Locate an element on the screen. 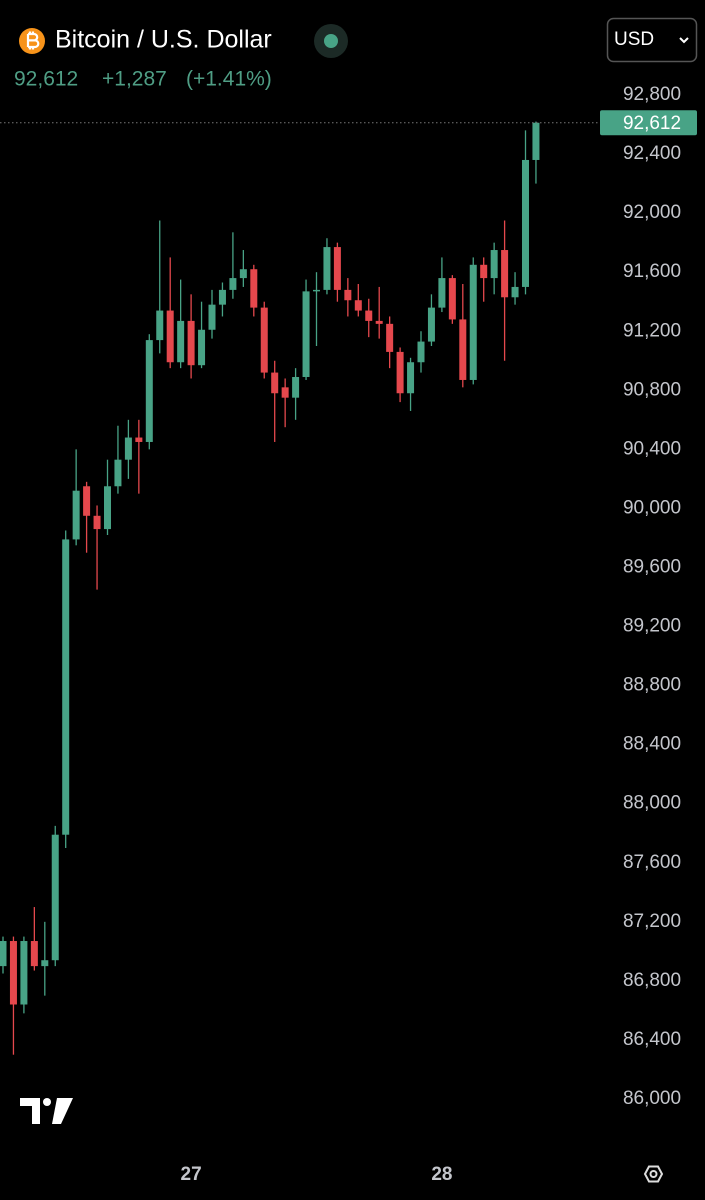 This screenshot has width=705, height=1200. y-tick-label: 86,000 is located at coordinates (652, 1098).